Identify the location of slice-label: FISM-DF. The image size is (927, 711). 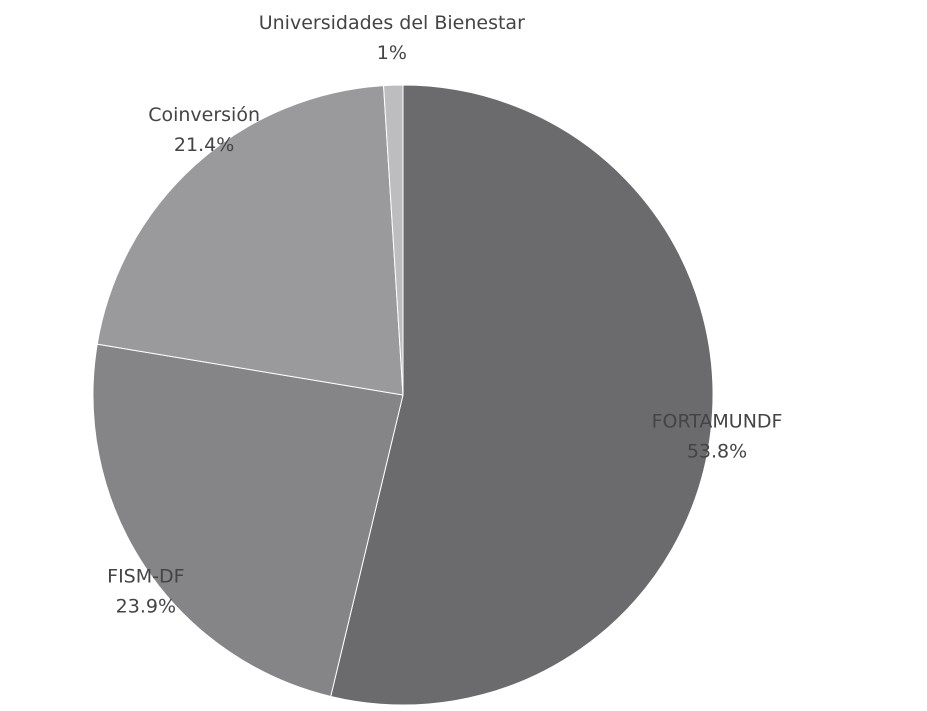
(145, 576).